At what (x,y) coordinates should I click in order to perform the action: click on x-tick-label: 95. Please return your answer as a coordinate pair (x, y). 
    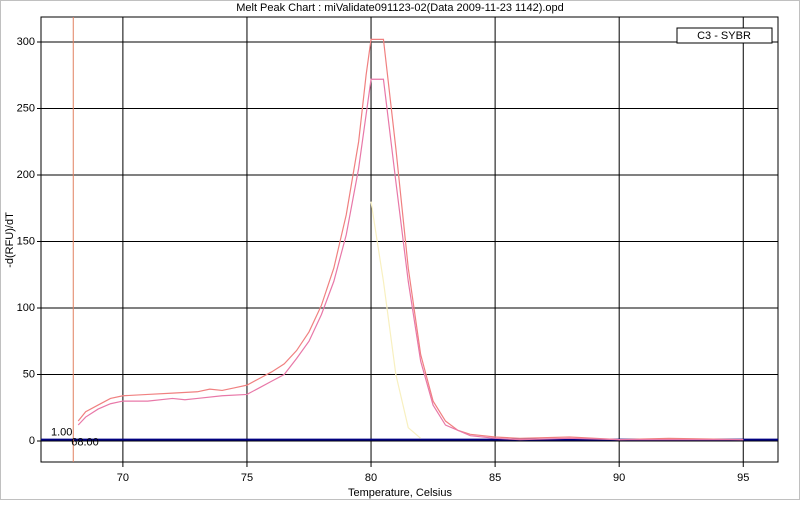
    Looking at the image, I should click on (743, 478).